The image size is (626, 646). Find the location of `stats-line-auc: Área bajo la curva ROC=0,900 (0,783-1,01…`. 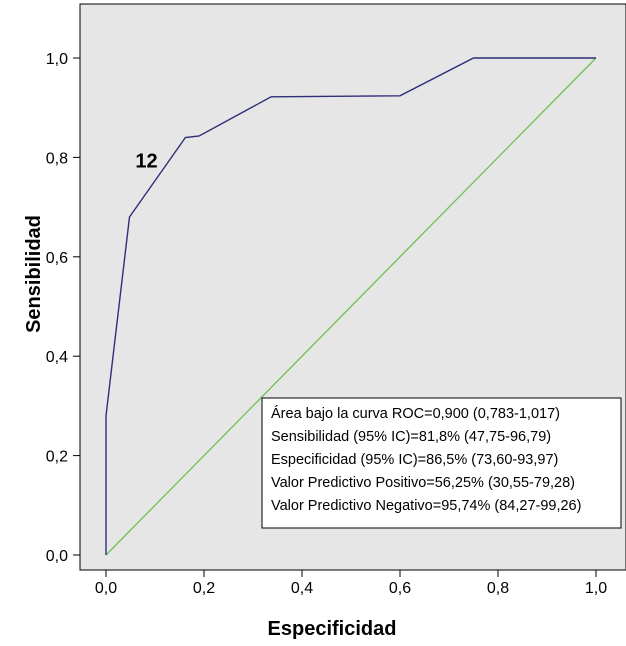

stats-line-auc: Área bajo la curva ROC=0,900 (0,783-1,01… is located at coordinates (415, 413).